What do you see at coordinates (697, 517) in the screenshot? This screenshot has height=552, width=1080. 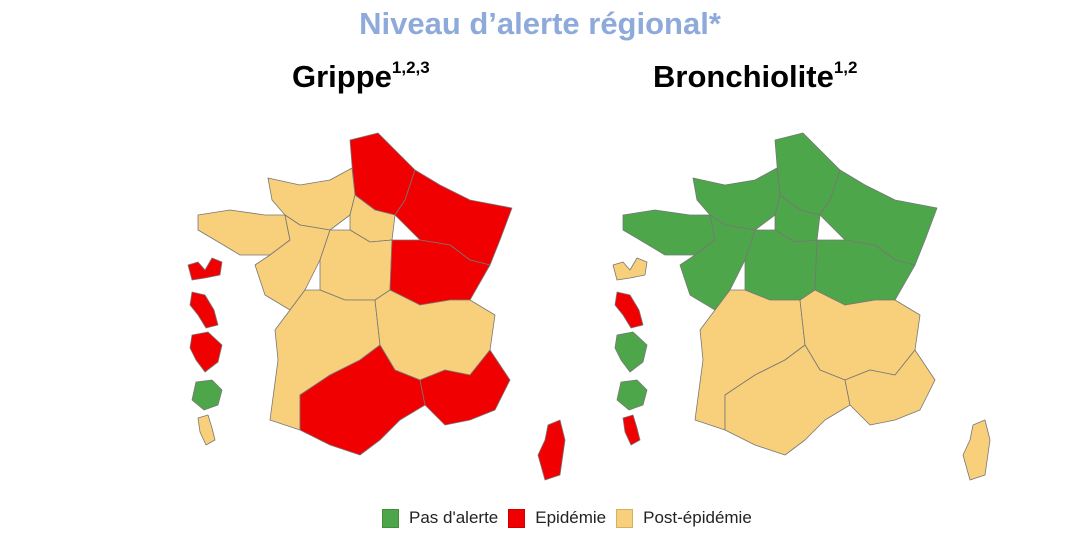 I see `legend-label: Post-épidémie` at bounding box center [697, 517].